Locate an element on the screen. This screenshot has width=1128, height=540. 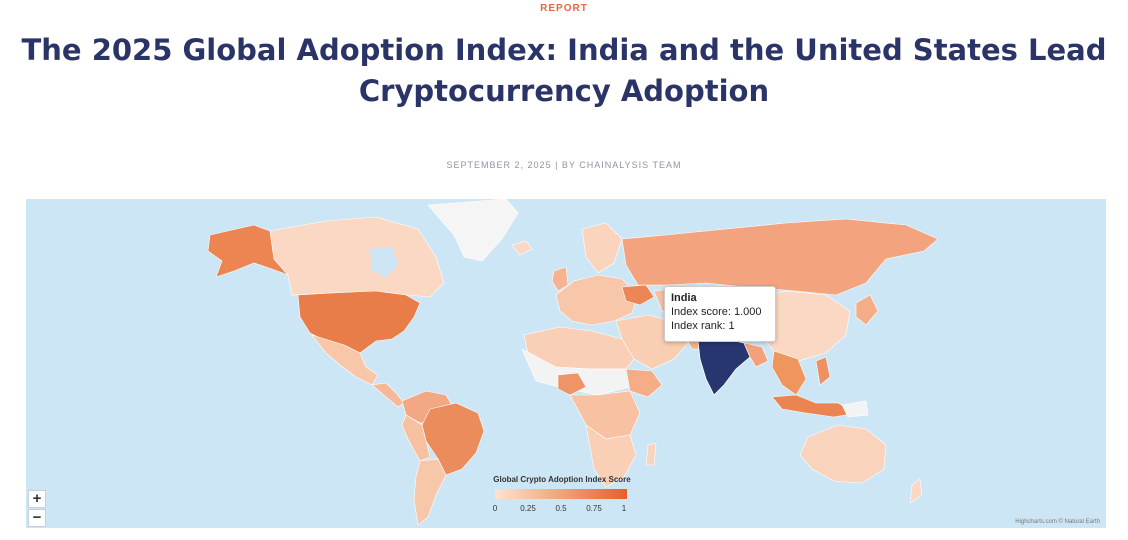
article-meta: SEPTEMBER 2, 2025 | BY CHAINALYSIS TEAM is located at coordinates (564, 165).